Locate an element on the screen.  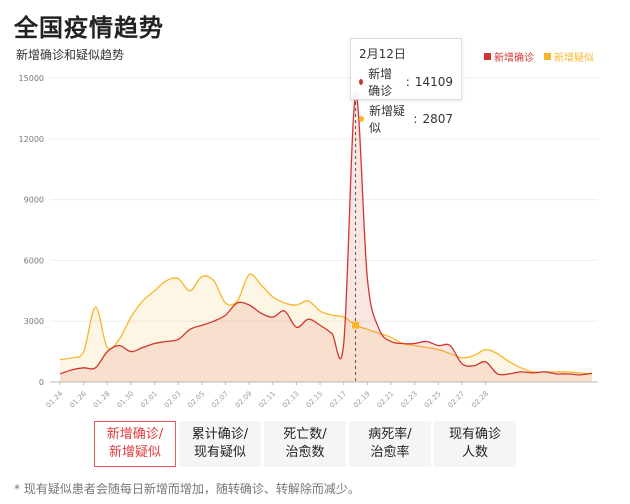
x-tick-label: 02.01 is located at coordinates (149, 400).